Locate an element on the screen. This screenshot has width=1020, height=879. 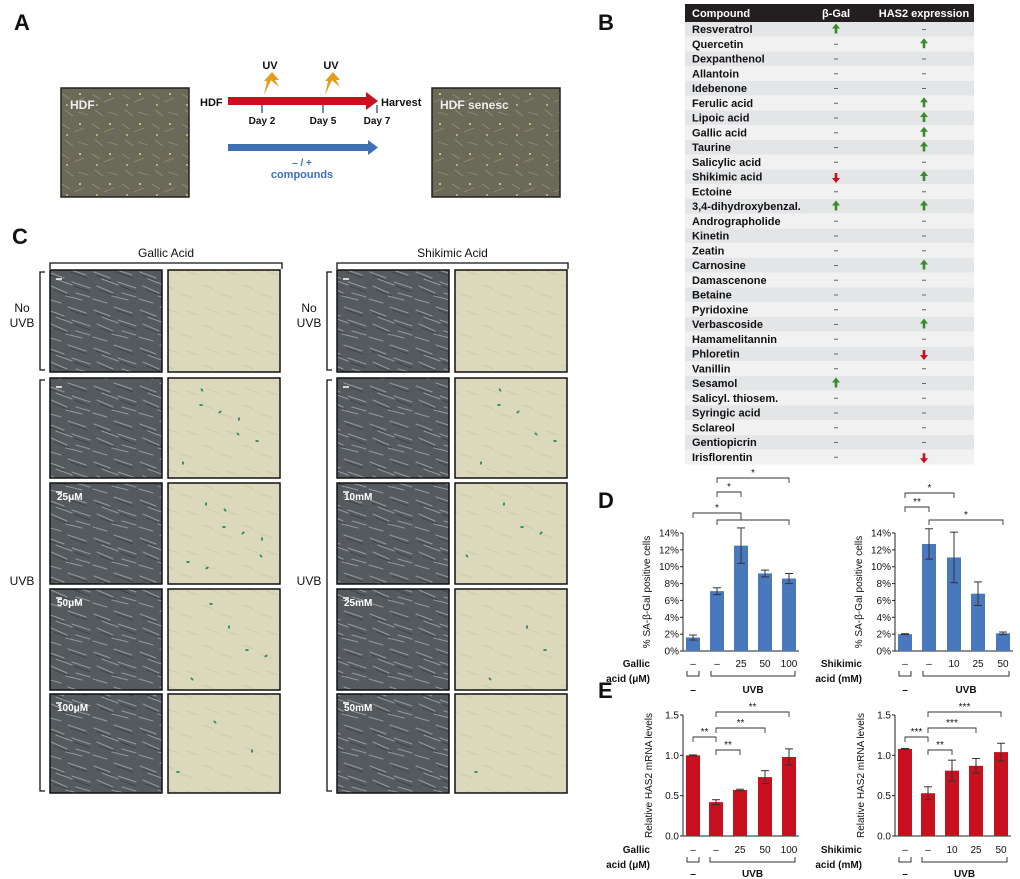
row-label-no: No is located at coordinates (309, 308).